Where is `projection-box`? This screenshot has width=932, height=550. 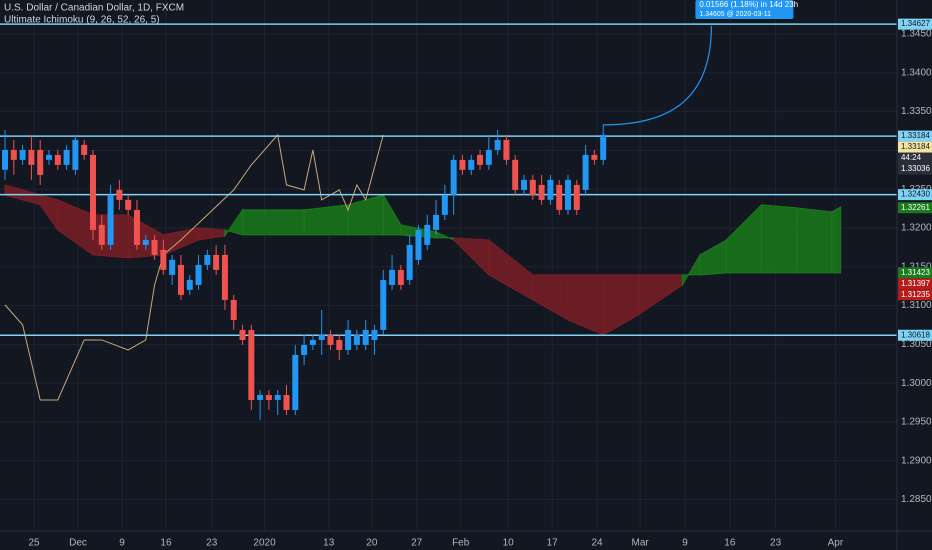
projection-box is located at coordinates (744, 9).